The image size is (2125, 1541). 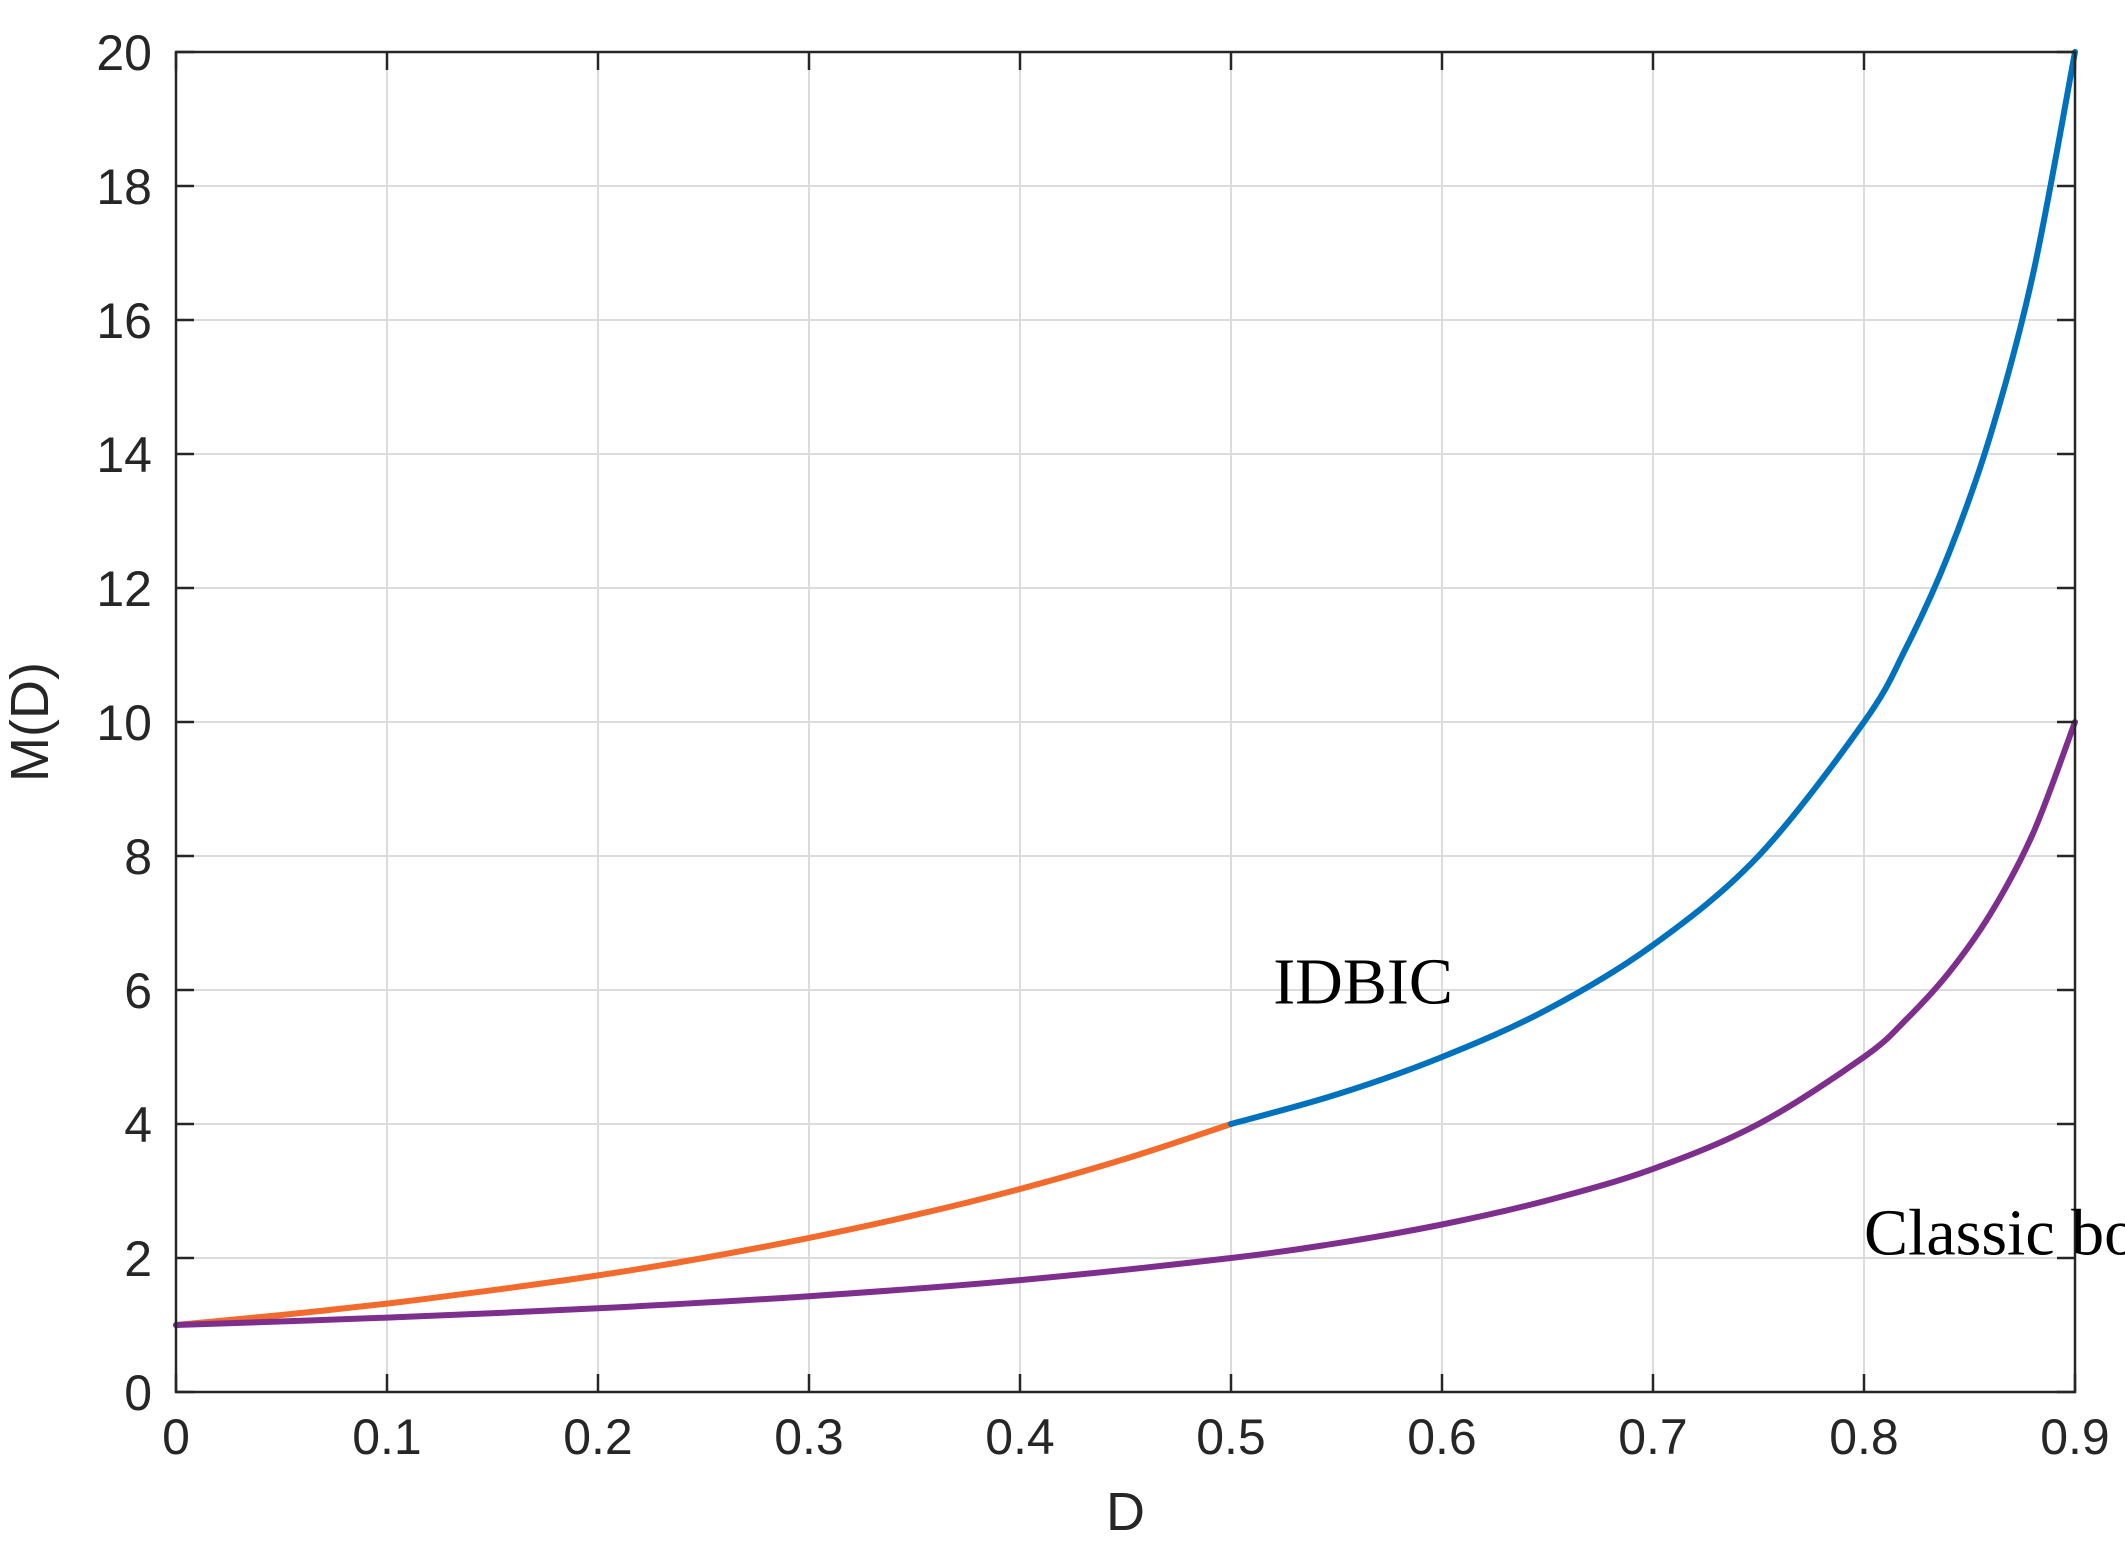 I want to click on y-tick-label: 10, so click(x=124, y=723).